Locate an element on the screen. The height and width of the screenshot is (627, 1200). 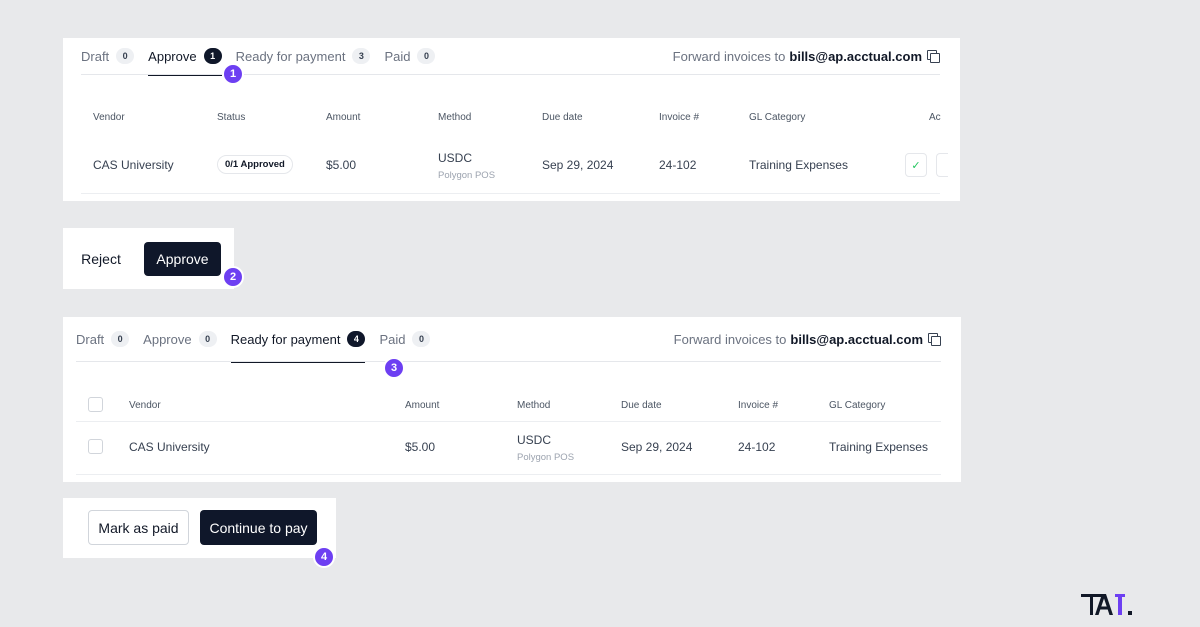
approve-check-button: ✓ is located at coordinates (916, 165).